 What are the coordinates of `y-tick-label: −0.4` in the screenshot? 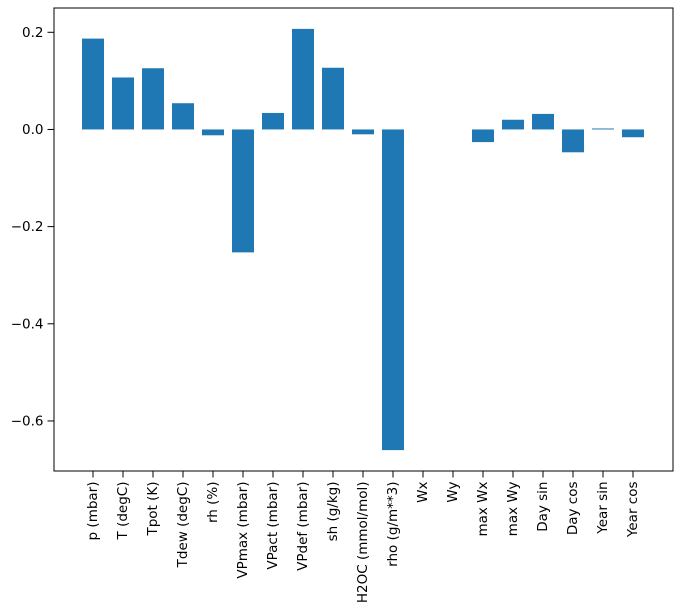 It's located at (27, 324).